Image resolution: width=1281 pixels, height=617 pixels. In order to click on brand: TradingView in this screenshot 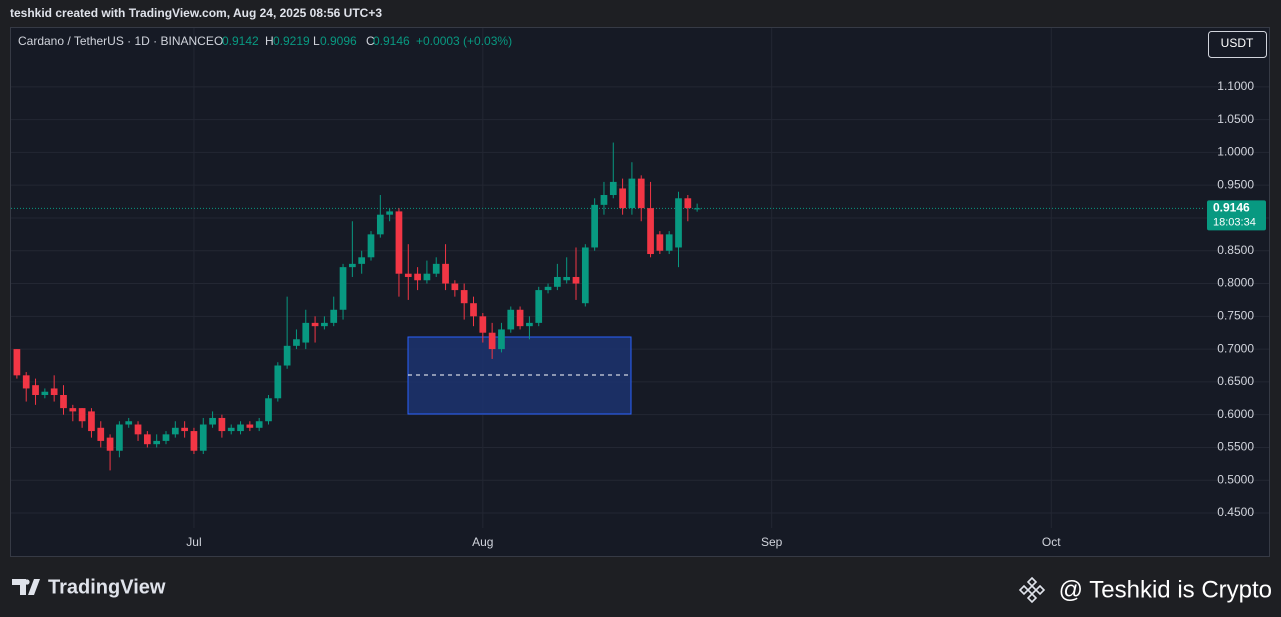, I will do `click(107, 587)`.